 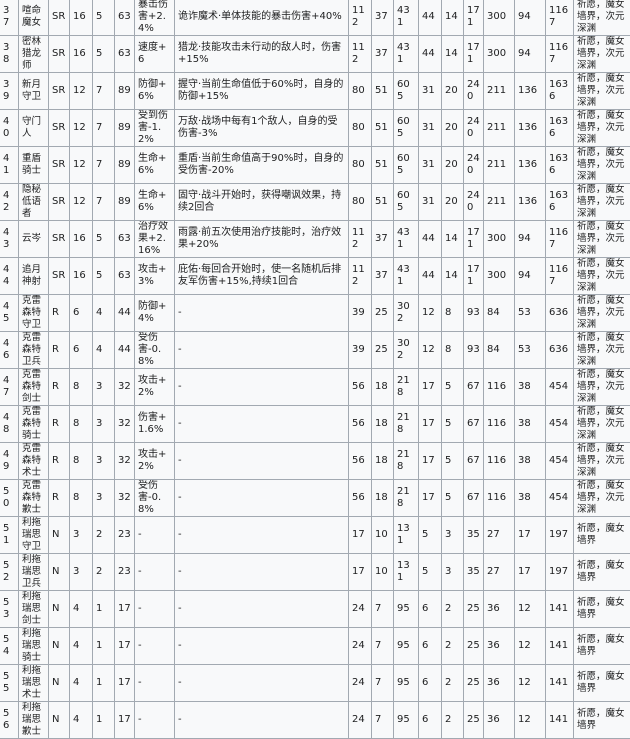 What do you see at coordinates (530, 498) in the screenshot?
I see `cell-s8: 38` at bounding box center [530, 498].